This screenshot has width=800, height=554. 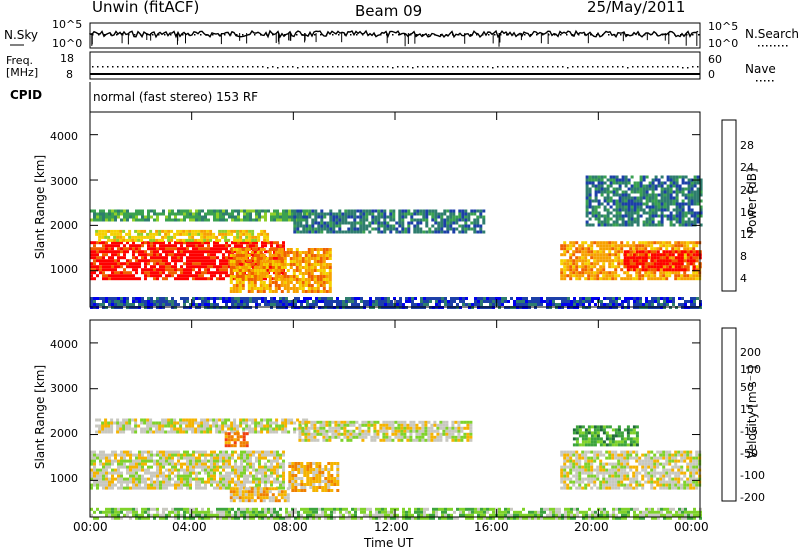 What do you see at coordinates (146, 8) in the screenshot?
I see `station-title: Unwin (fitACF)` at bounding box center [146, 8].